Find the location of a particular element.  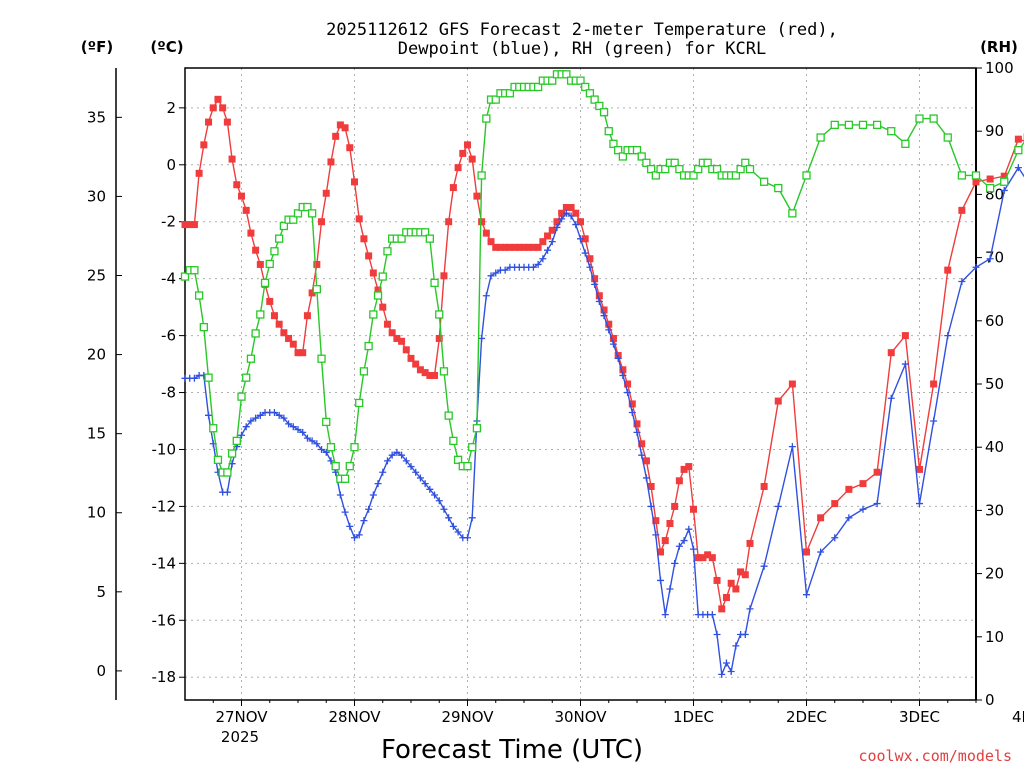

celsius-tick-label: -4 is located at coordinates (168, 279).